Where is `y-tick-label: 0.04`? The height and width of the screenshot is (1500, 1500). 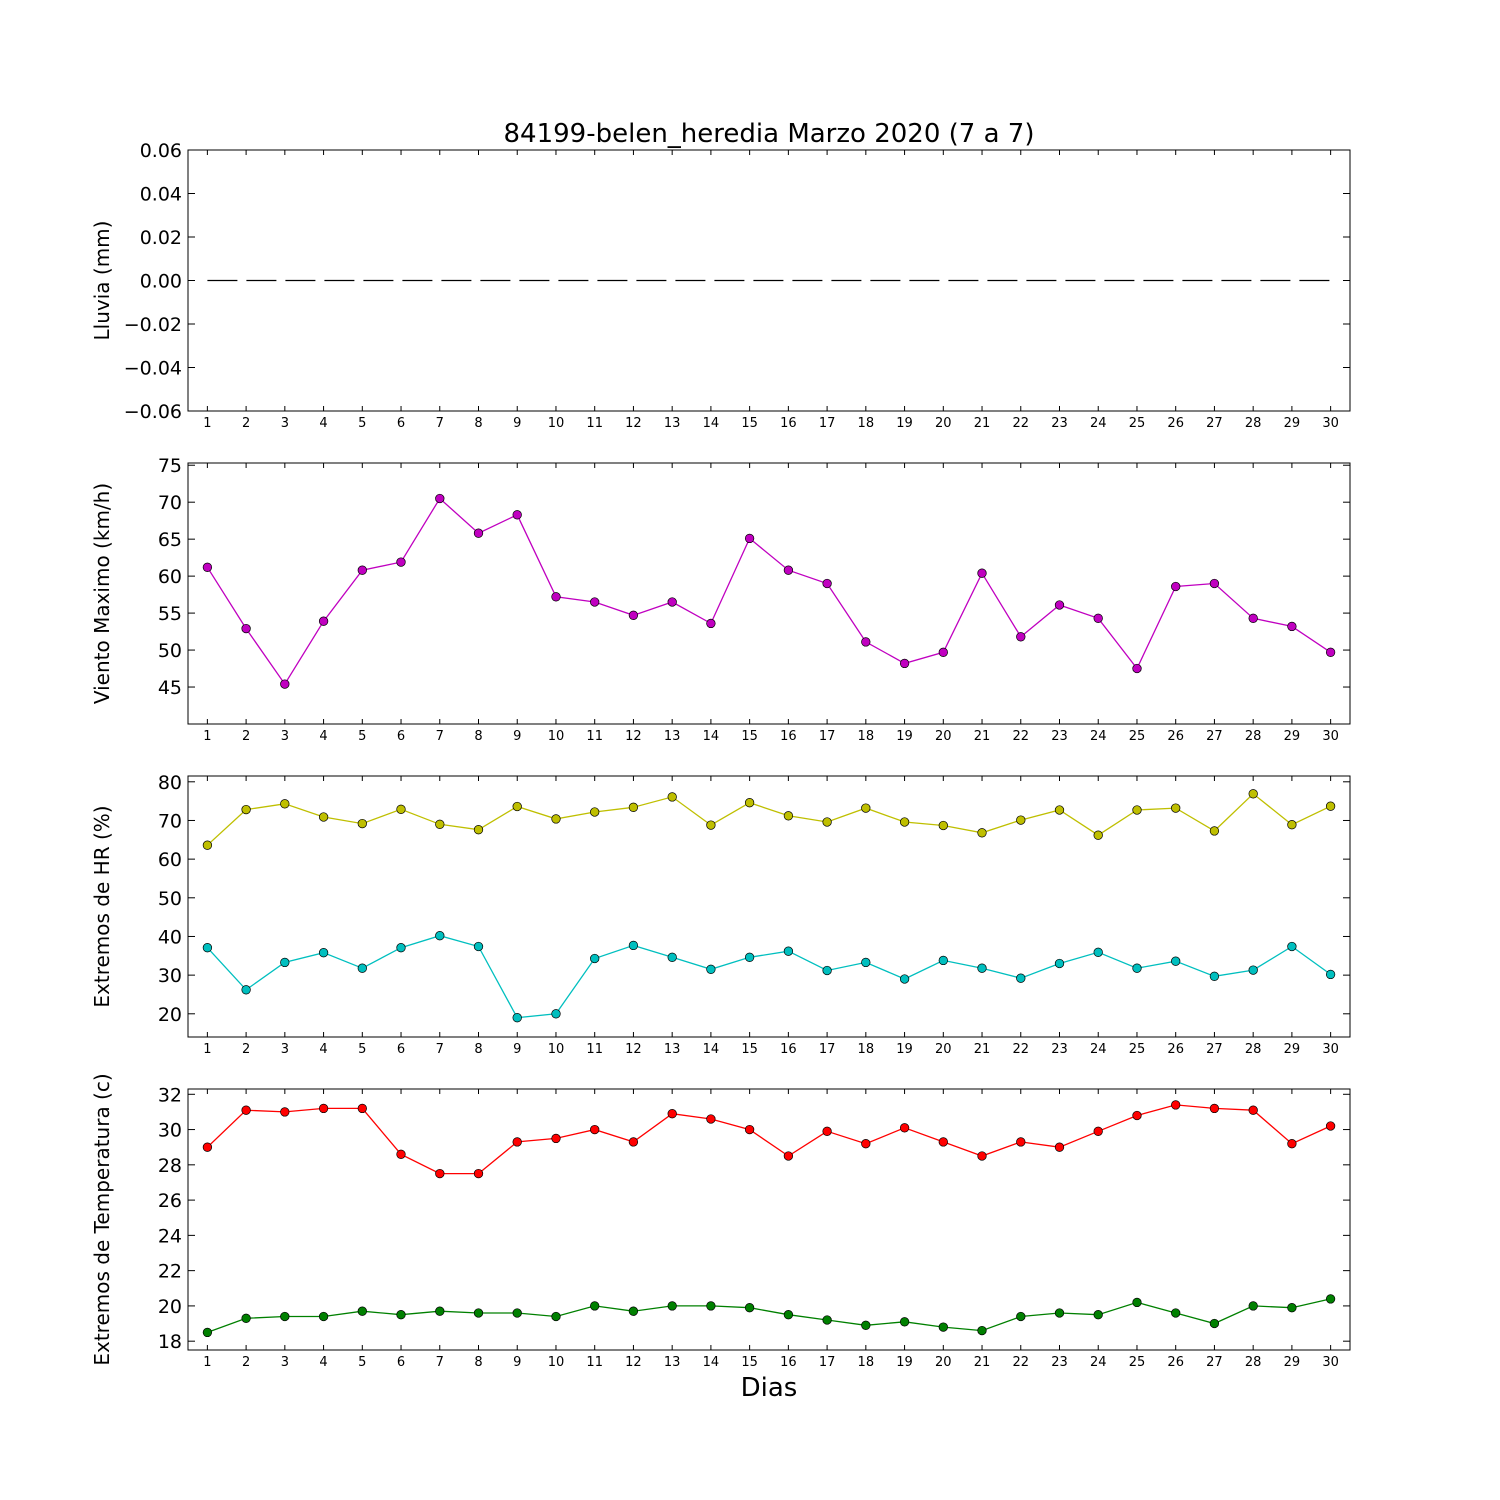
y-tick-label: 0.04 is located at coordinates (161, 195).